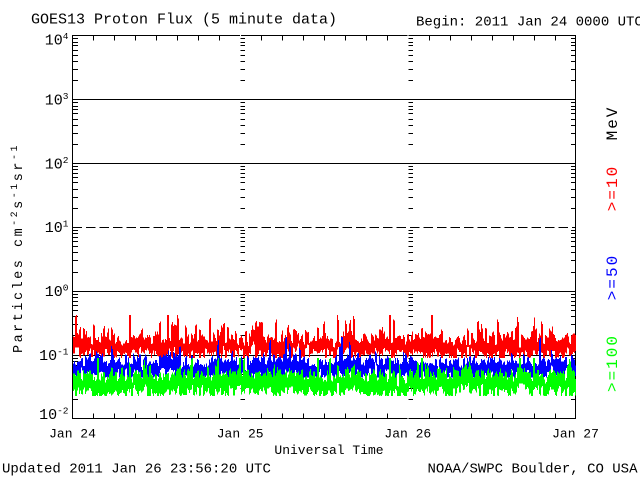  I want to click on svg-text: >=50, so click(613, 277).